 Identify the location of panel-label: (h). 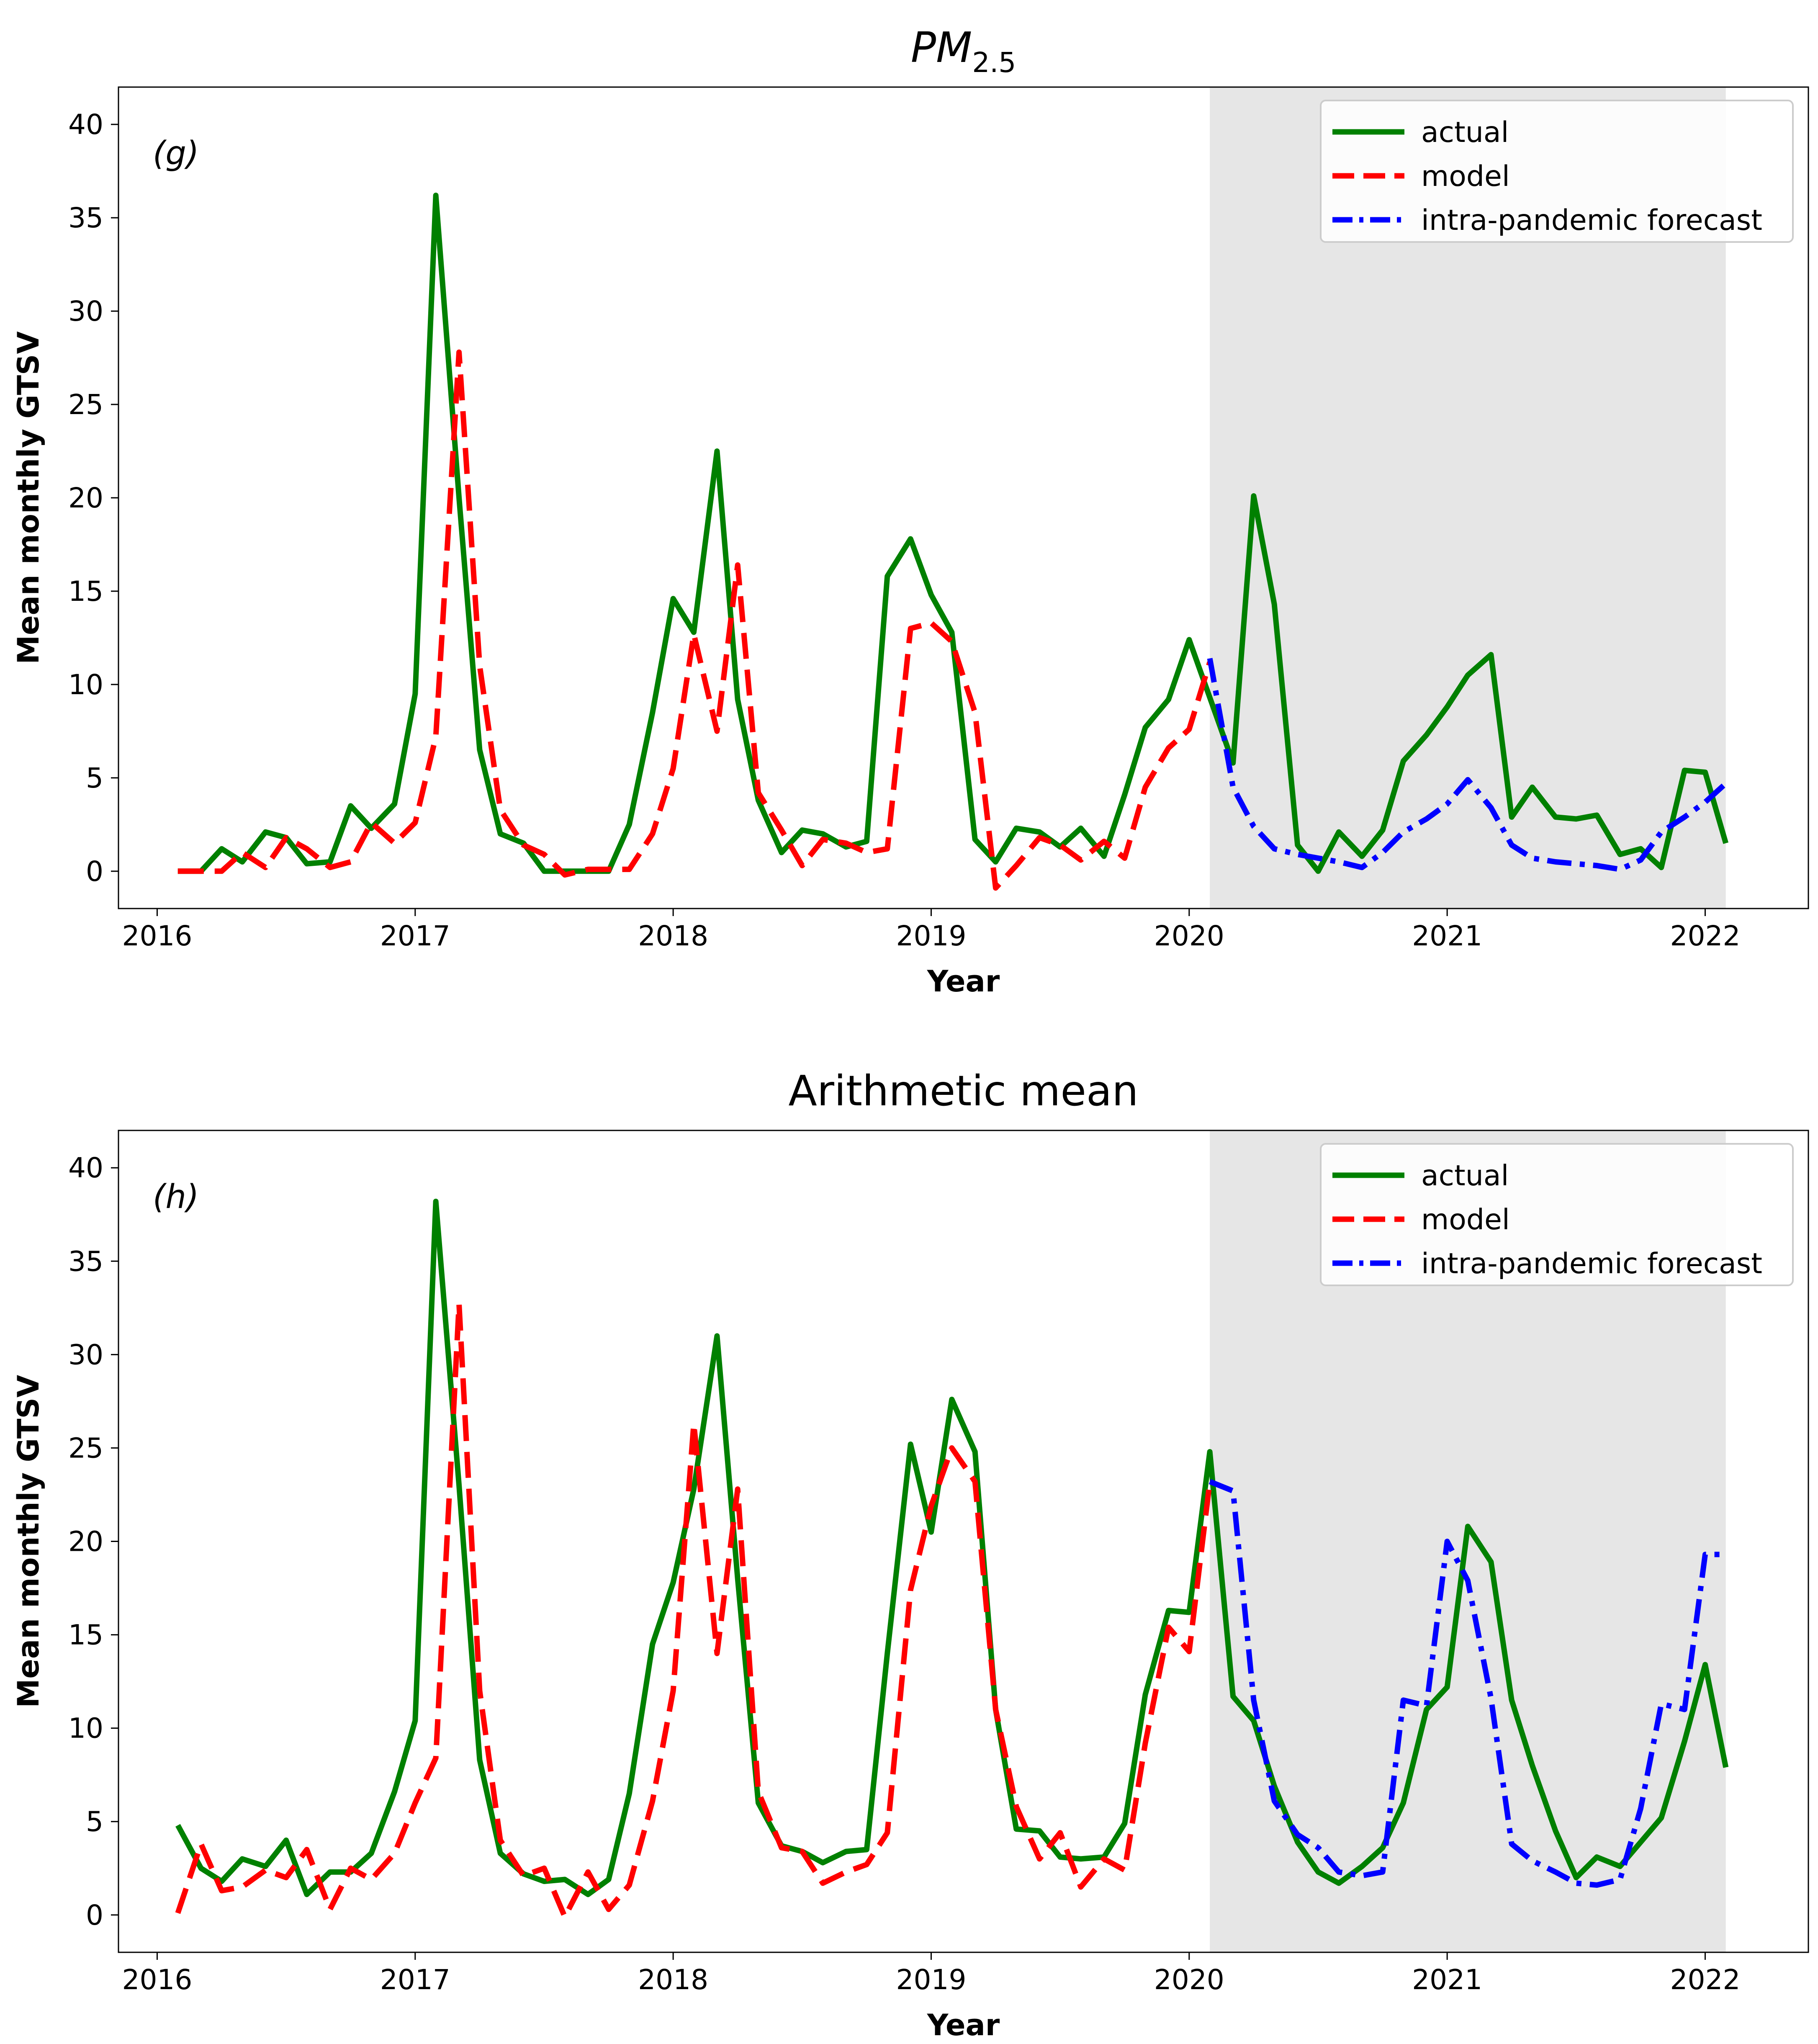
(176, 1197).